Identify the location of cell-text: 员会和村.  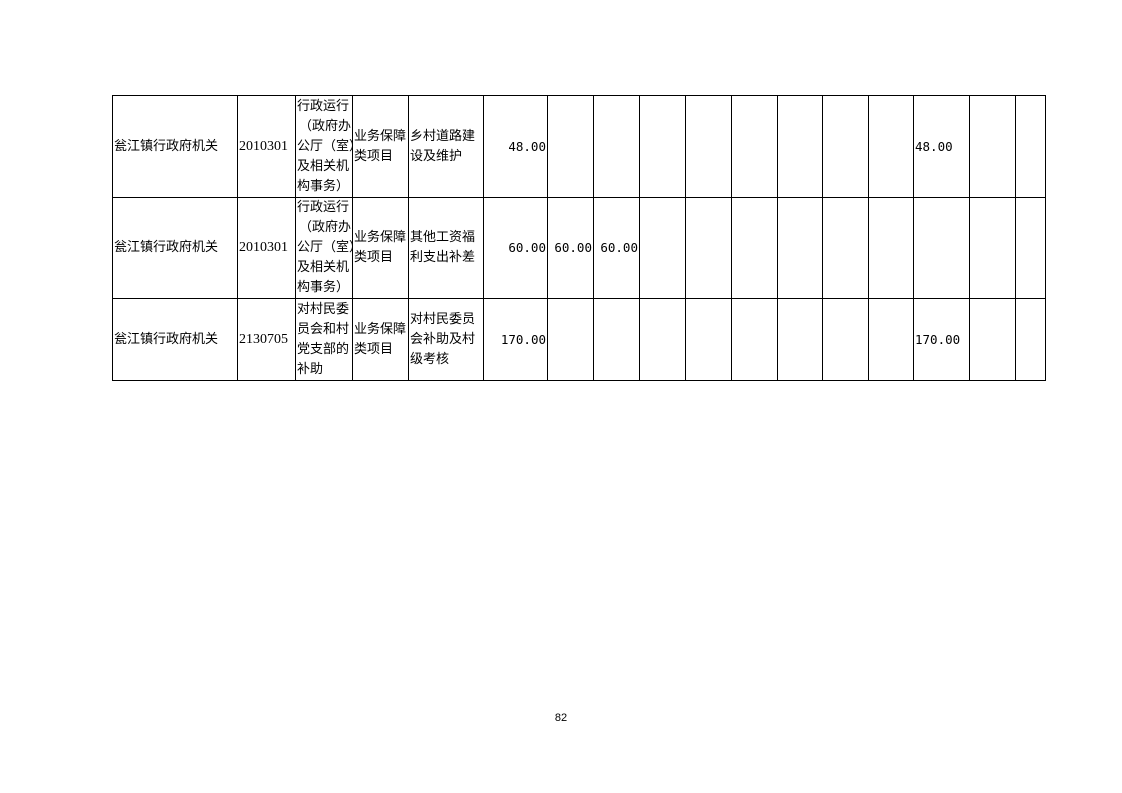
(323, 329).